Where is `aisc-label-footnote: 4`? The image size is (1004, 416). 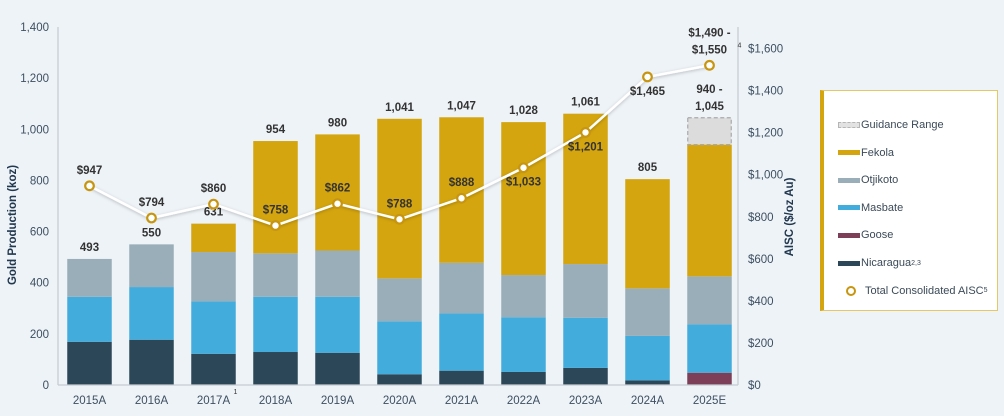
aisc-label-footnote: 4 is located at coordinates (740, 45).